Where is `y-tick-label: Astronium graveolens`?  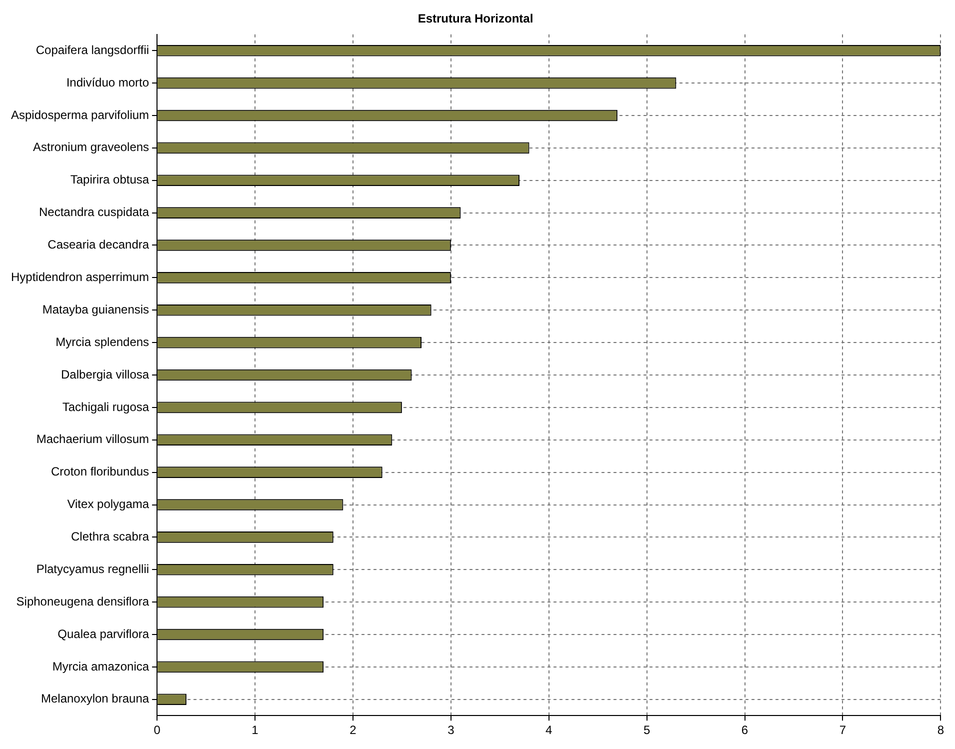 y-tick-label: Astronium graveolens is located at coordinates (91, 147).